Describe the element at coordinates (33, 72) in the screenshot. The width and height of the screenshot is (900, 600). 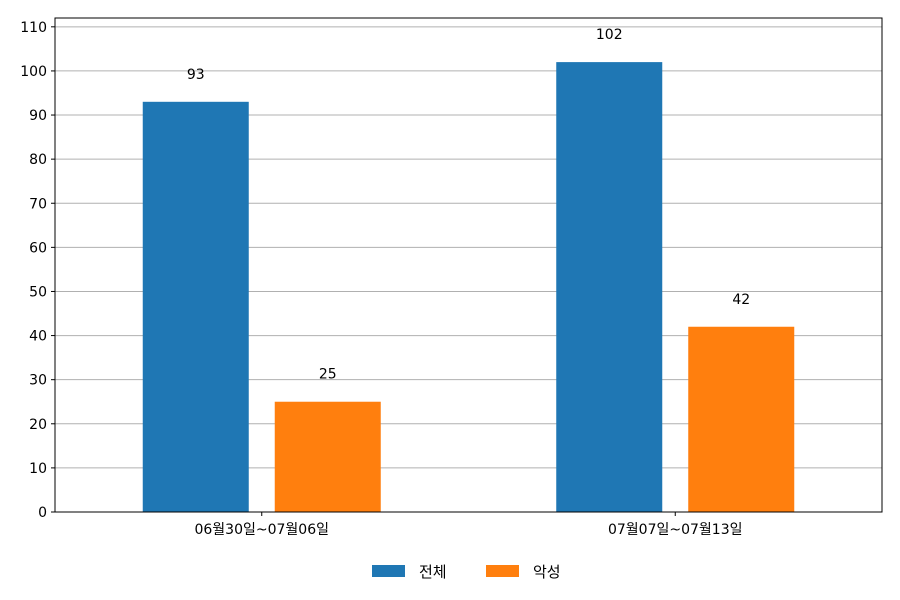
I see `y-tick-label: 100` at that location.